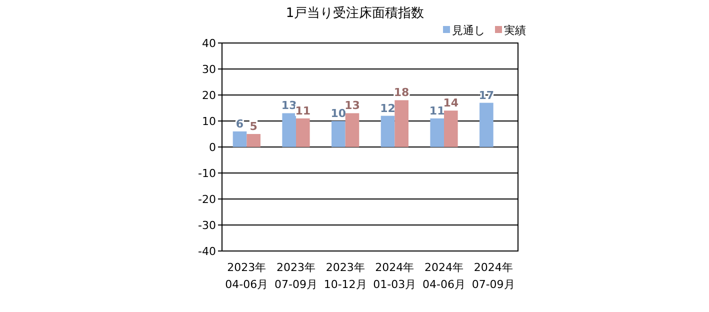  What do you see at coordinates (444, 276) in the screenshot?
I see `x-tick-label: 2024年 04-06月` at bounding box center [444, 276].